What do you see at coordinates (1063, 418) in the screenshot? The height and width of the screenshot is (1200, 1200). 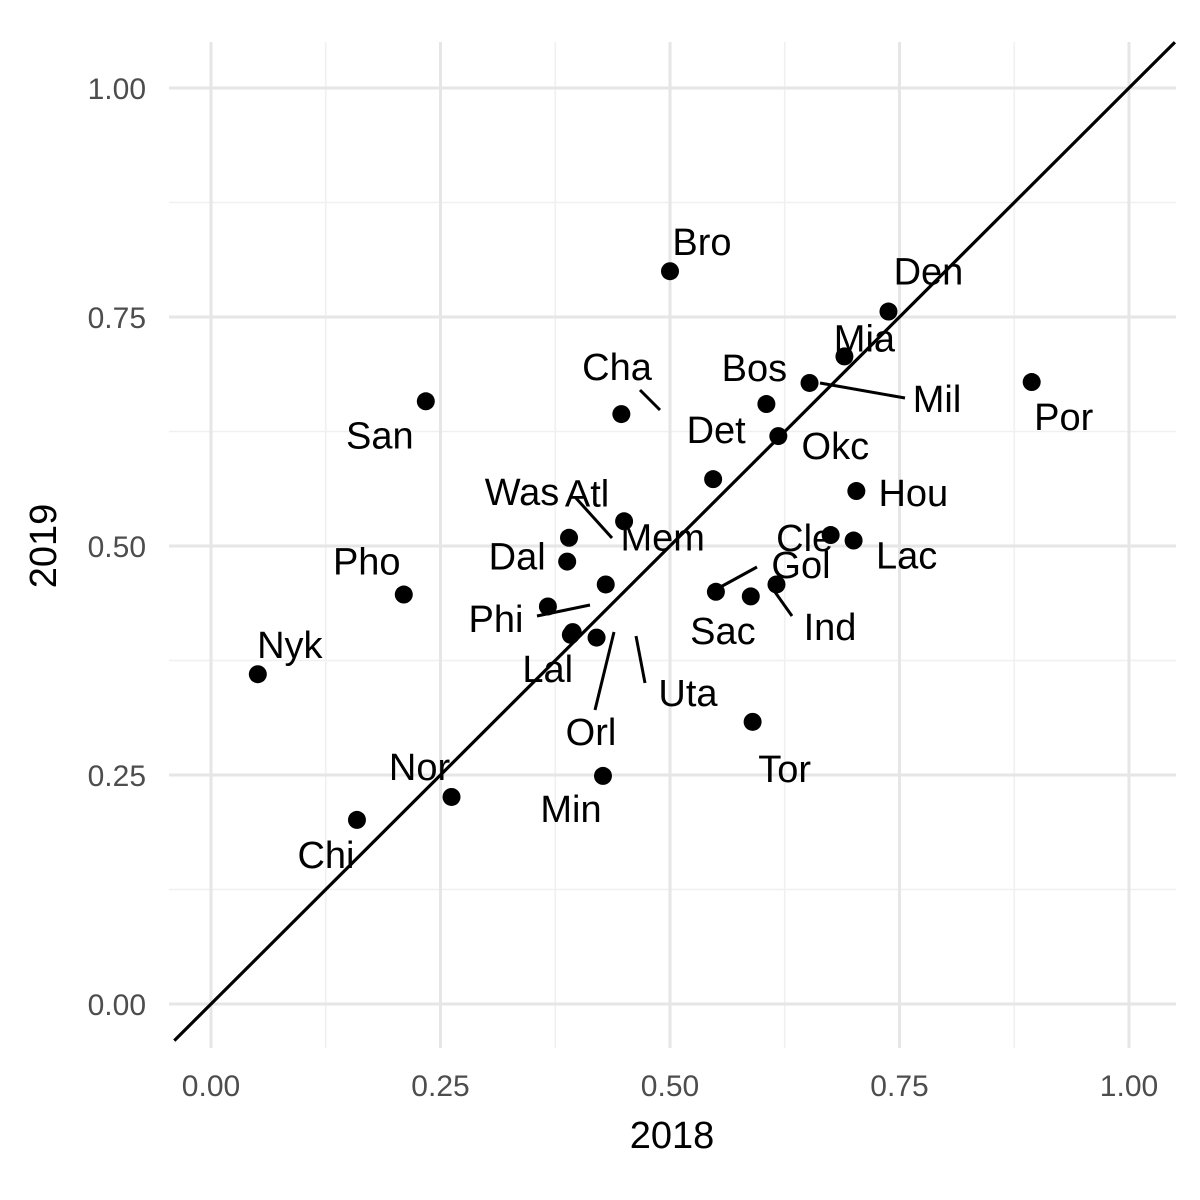 I see `label-por: Por` at bounding box center [1063, 418].